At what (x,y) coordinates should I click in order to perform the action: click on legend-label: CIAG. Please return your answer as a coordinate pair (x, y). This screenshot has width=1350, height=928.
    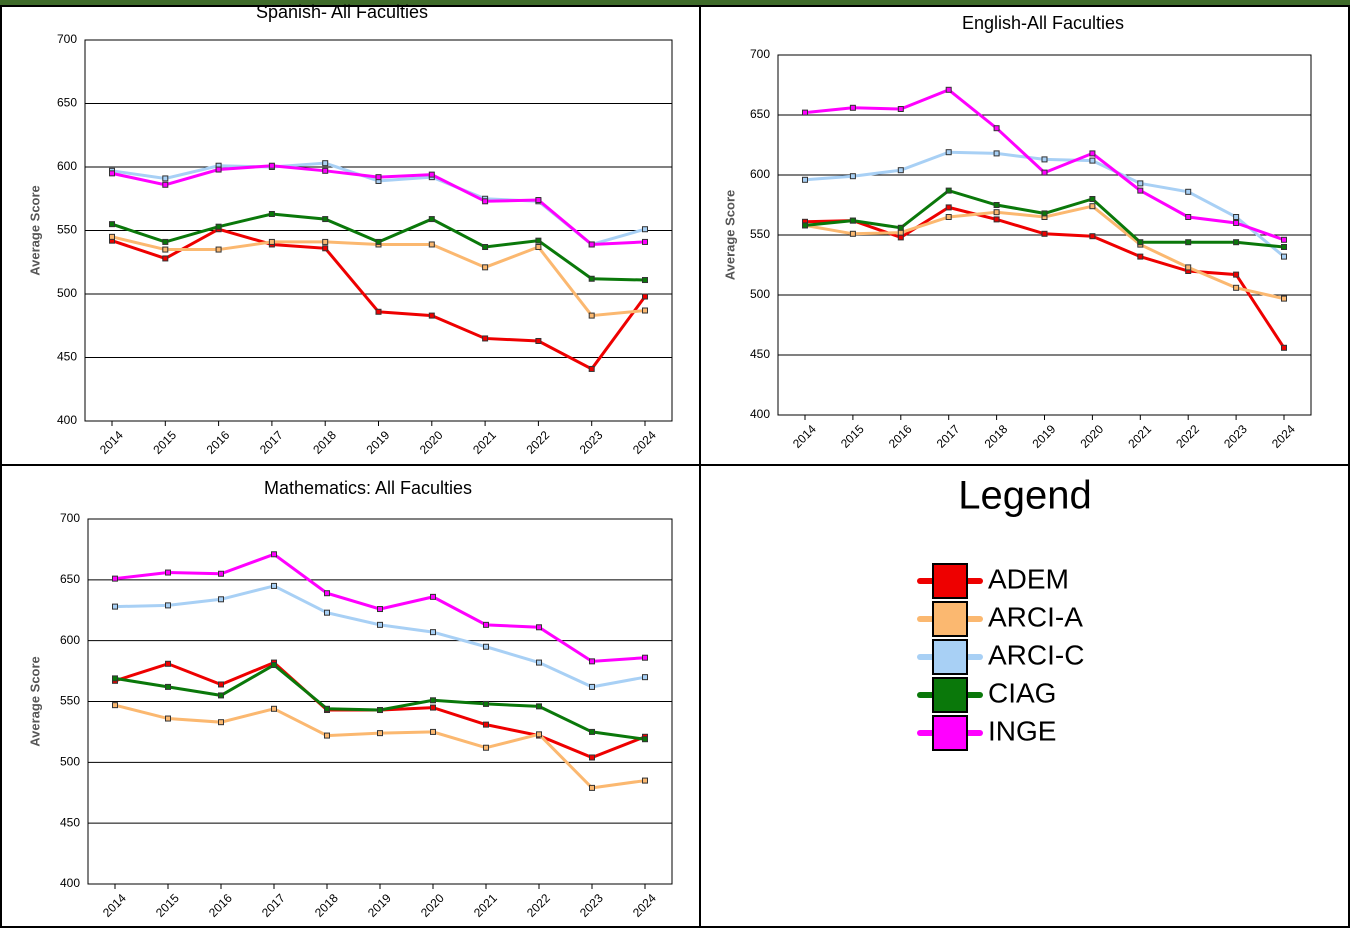
    Looking at the image, I should click on (1022, 692).